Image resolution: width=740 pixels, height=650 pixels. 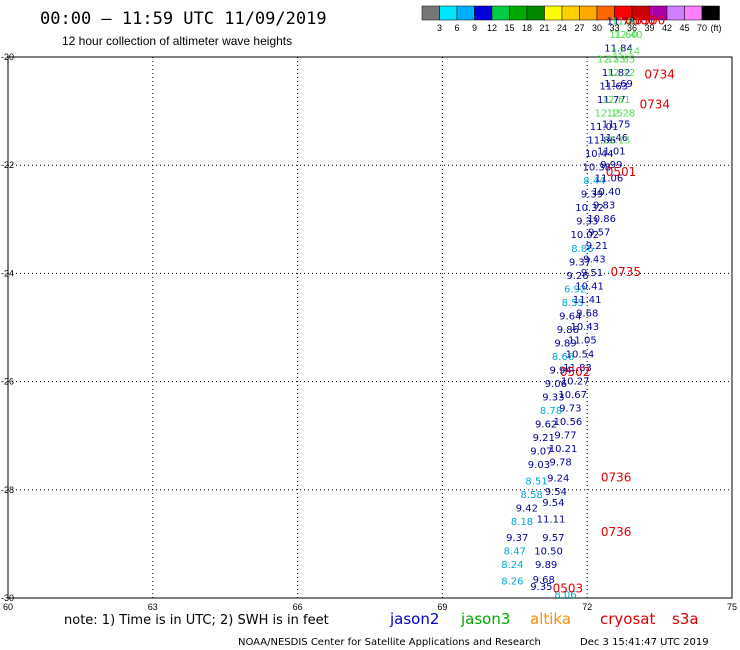 What do you see at coordinates (621, 172) in the screenshot?
I see `pass-time-label: 0501` at bounding box center [621, 172].